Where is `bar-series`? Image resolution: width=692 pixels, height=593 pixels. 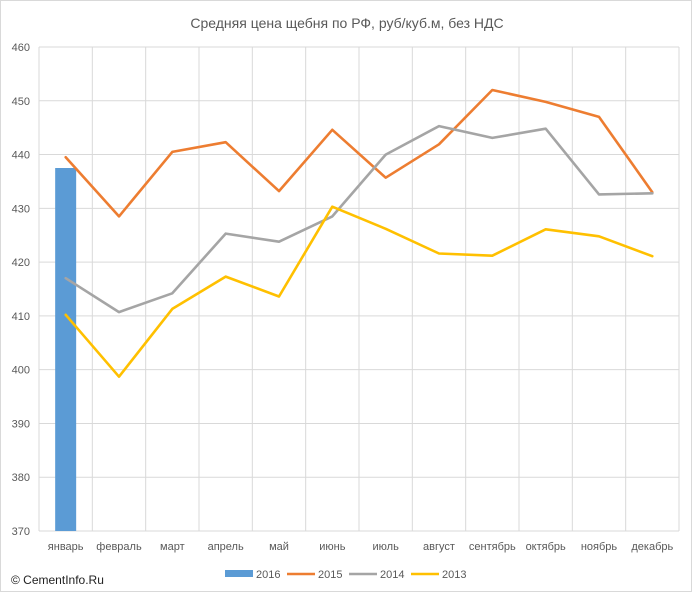
bar-series is located at coordinates (66, 349).